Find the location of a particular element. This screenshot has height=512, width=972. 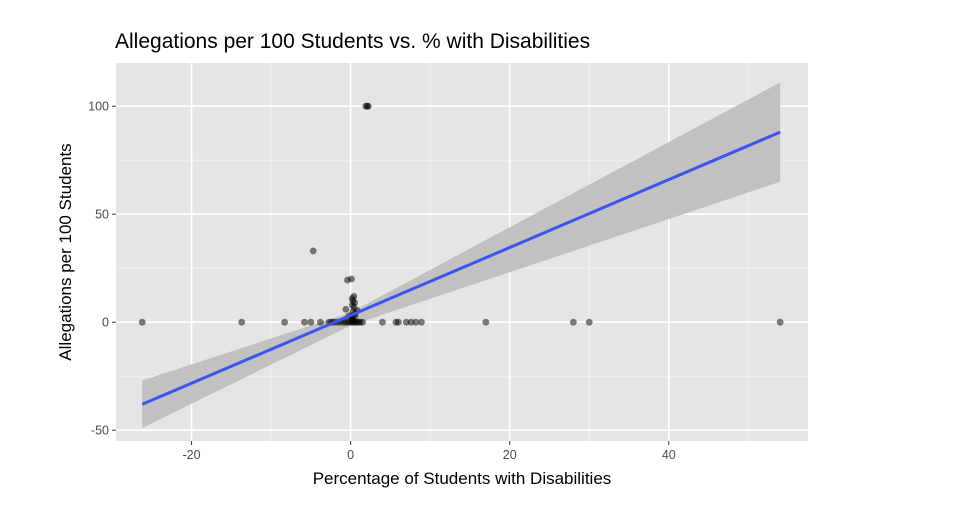

y-tick-label: -50 is located at coordinates (100, 431).